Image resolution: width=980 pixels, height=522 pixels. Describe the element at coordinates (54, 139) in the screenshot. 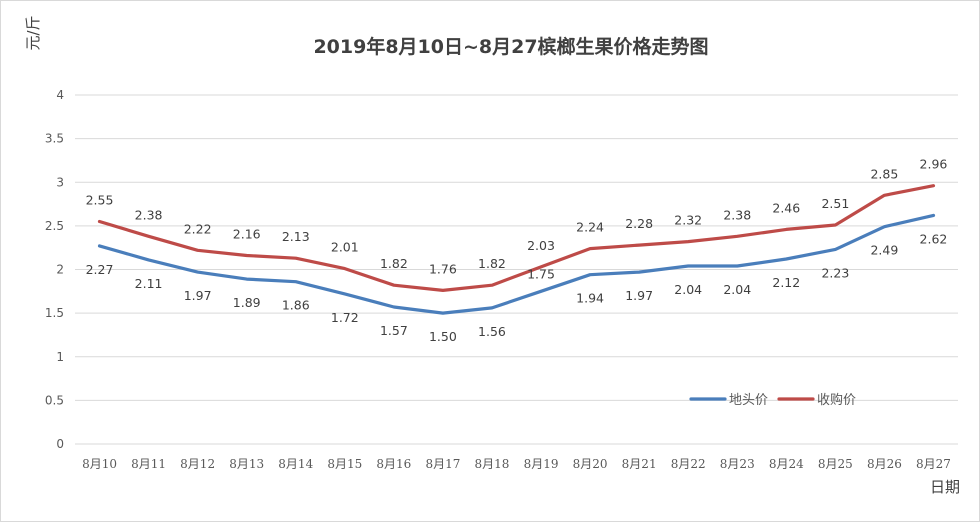

I see `y-tick-label: 3.5` at that location.